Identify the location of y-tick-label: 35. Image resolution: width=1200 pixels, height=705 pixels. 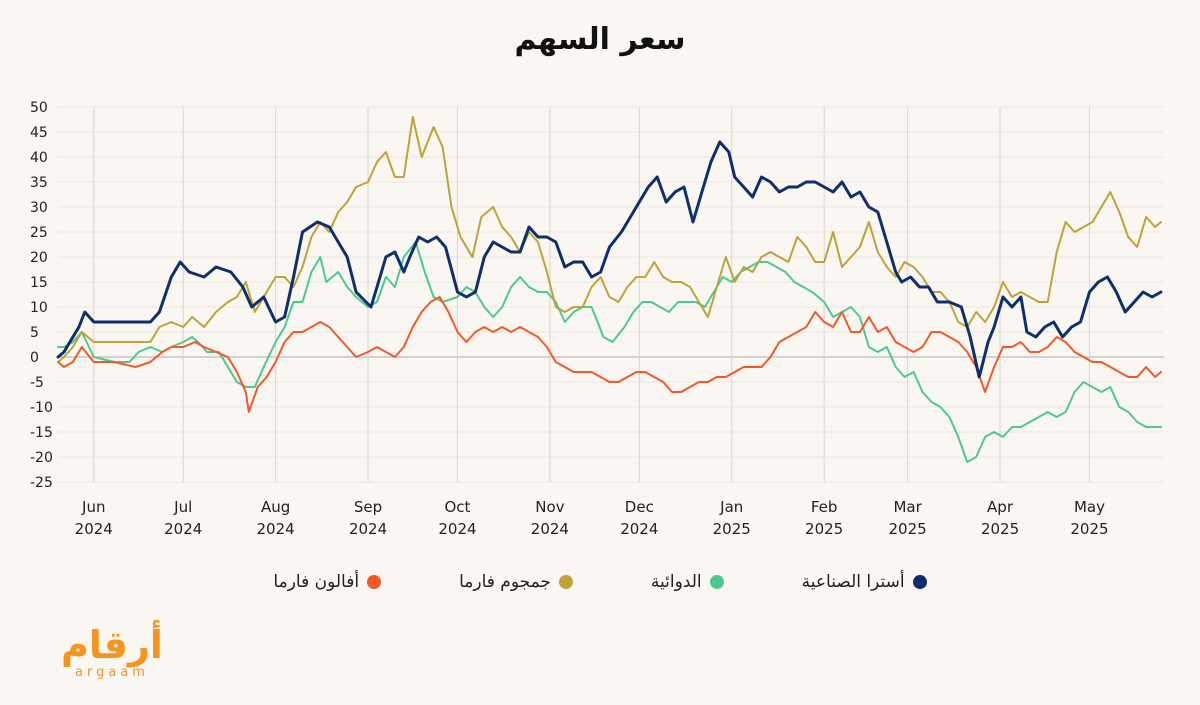
(39, 183).